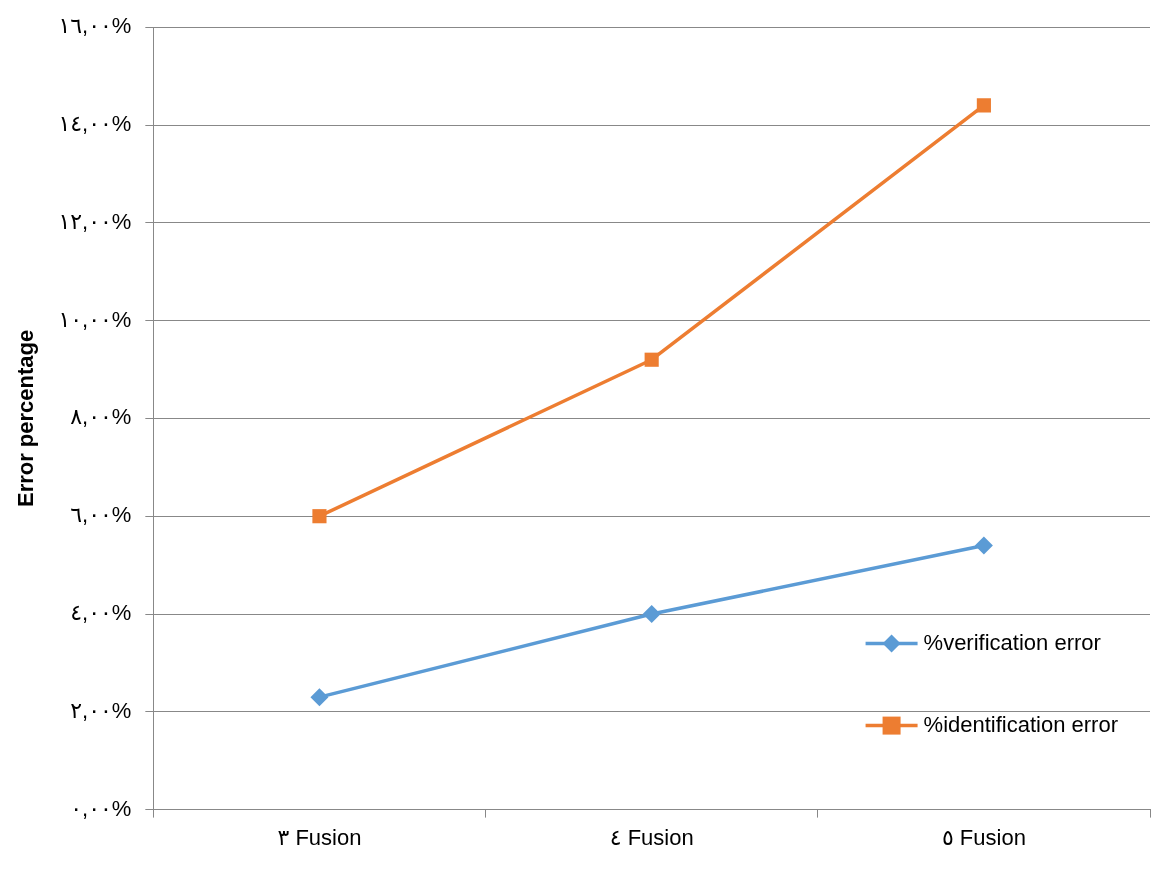 The width and height of the screenshot is (1160, 870). What do you see at coordinates (983, 837) in the screenshot?
I see `x-tick-label: ٥ Fusion` at bounding box center [983, 837].